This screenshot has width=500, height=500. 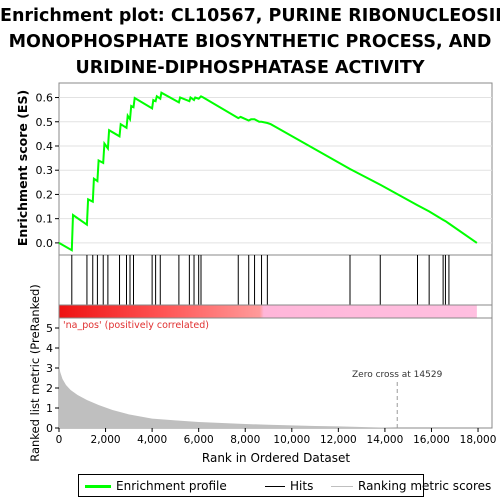 I want to click on x-tick-label: 14,000, so click(x=385, y=440).